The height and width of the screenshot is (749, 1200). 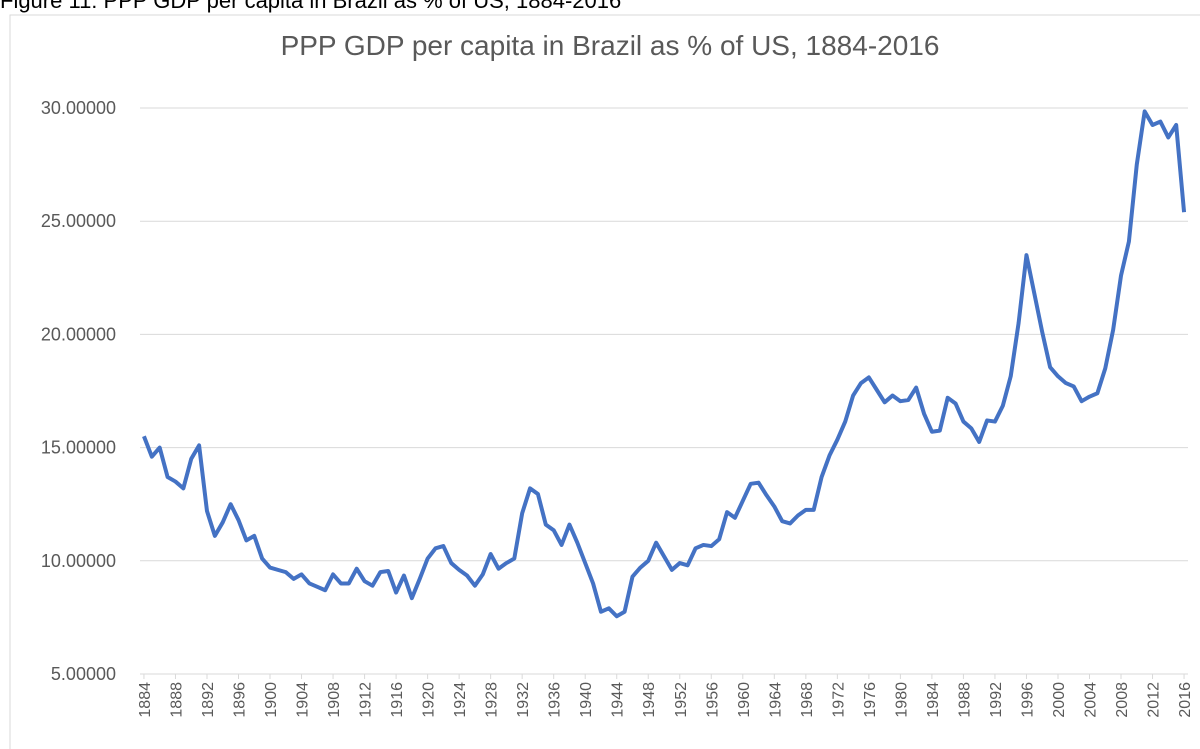 I want to click on y-tick-label: 5.00000, so click(x=83, y=674).